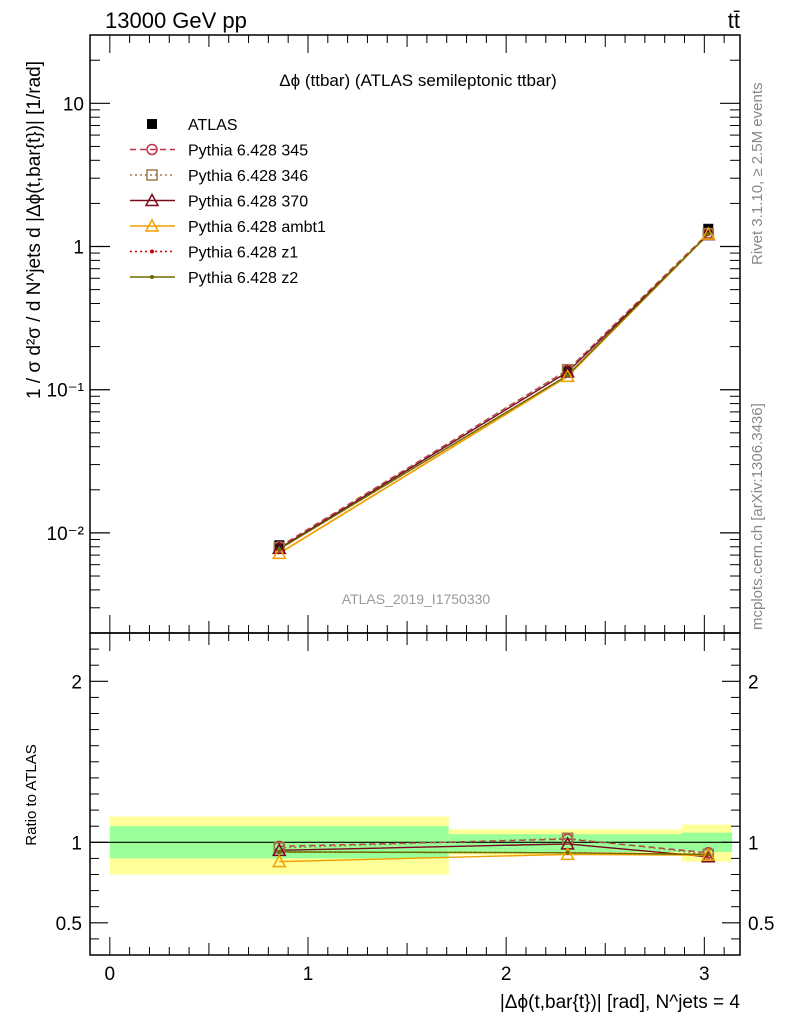 Image resolution: width=786 pixels, height=1024 pixels. What do you see at coordinates (78, 248) in the screenshot?
I see `y-tick-label: 1` at bounding box center [78, 248].